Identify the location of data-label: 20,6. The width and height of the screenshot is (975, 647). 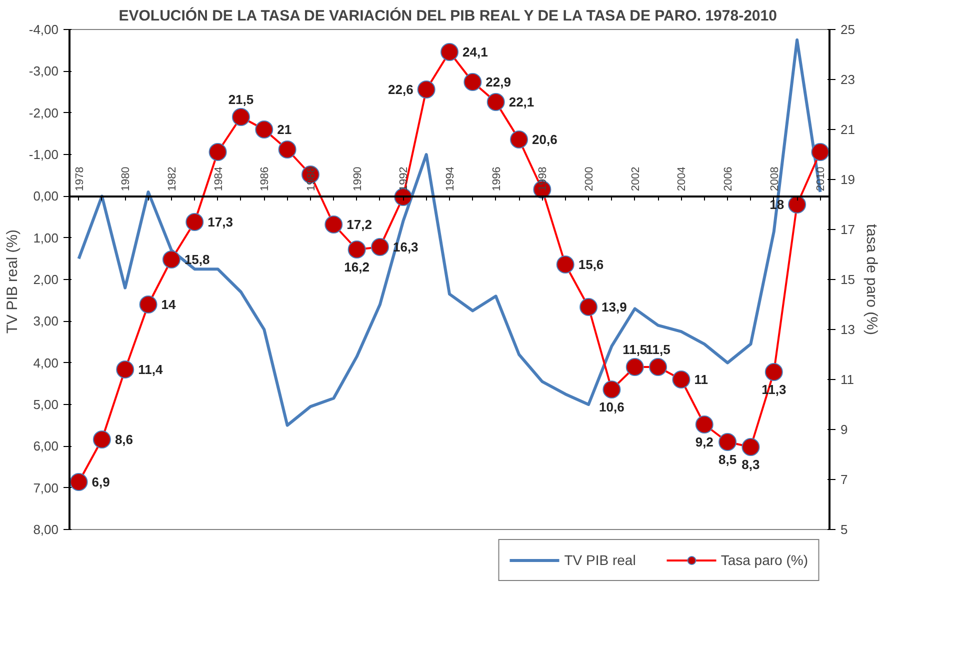
(545, 139).